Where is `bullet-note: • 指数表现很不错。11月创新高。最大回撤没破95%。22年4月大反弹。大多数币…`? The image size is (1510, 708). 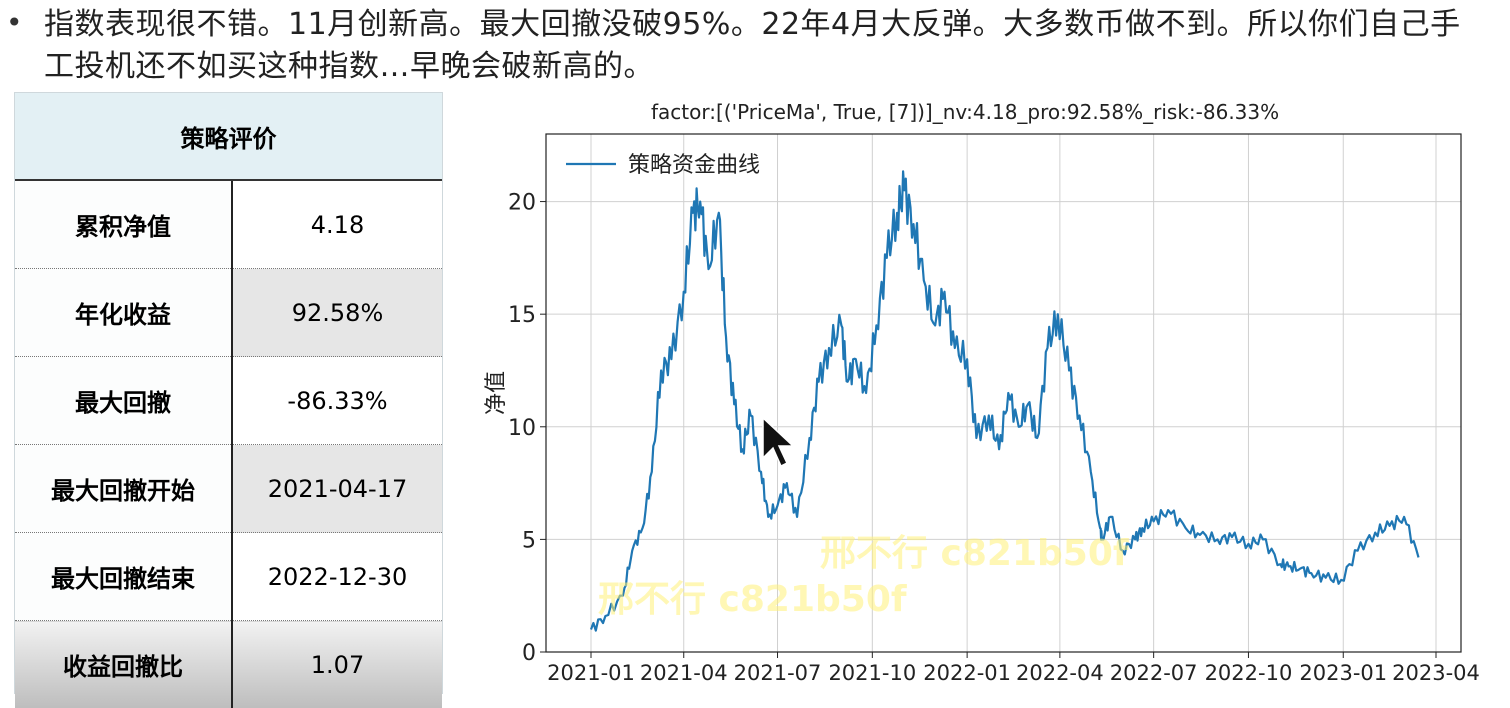
bullet-note: • 指数表现很不错。11月创新高。最大回撤没破95%。22年4月大反弹。大多数币… is located at coordinates (755, 46).